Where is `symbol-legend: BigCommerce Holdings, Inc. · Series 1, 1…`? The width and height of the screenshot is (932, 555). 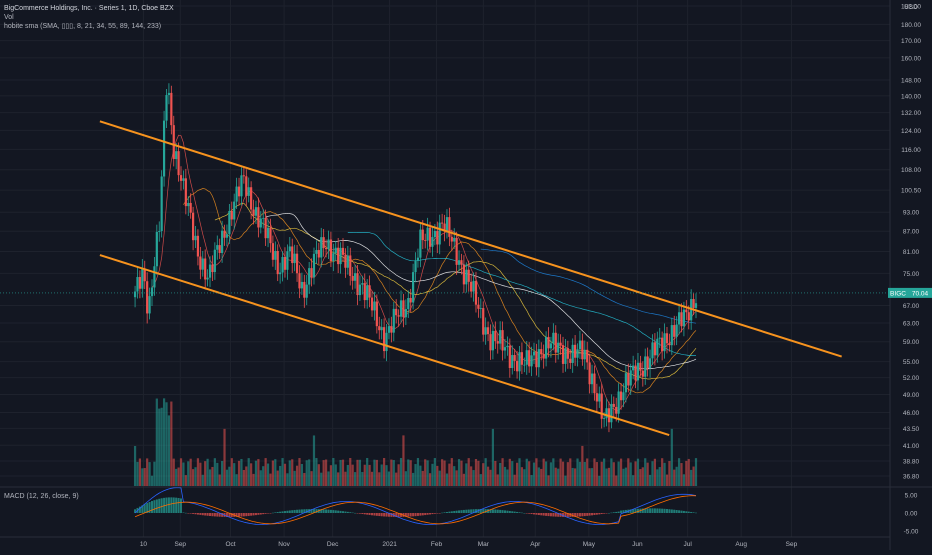
symbol-legend: BigCommerce Holdings, Inc. · Series 1, 1… is located at coordinates (89, 8).